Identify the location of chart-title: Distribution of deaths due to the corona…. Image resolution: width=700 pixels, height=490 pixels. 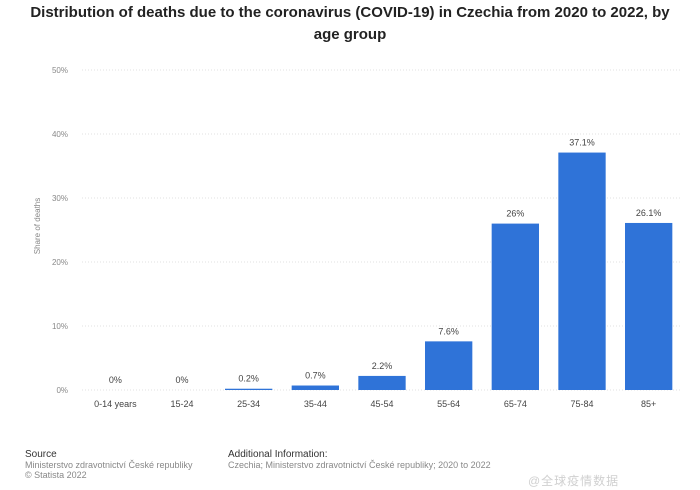
(350, 23).